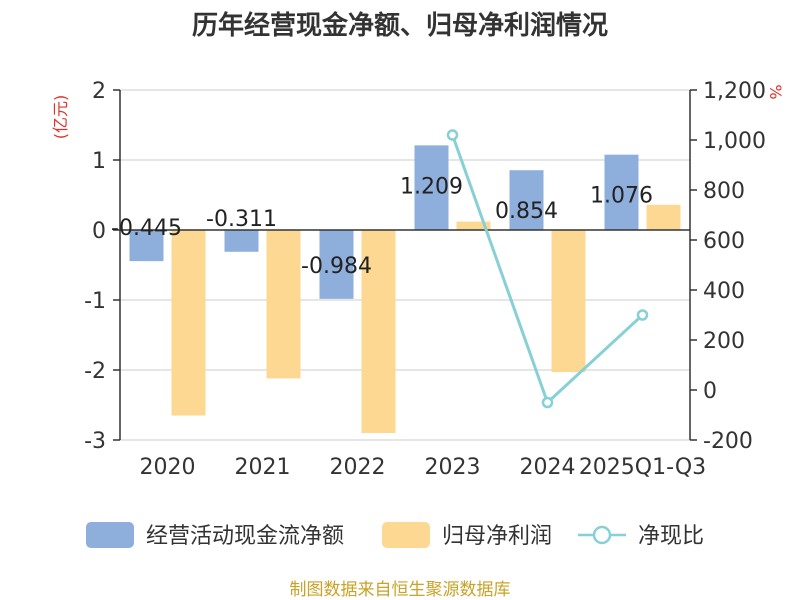 Image resolution: width=800 pixels, height=600 pixels. I want to click on legend-label: 经营活动现金流净额, so click(245, 536).